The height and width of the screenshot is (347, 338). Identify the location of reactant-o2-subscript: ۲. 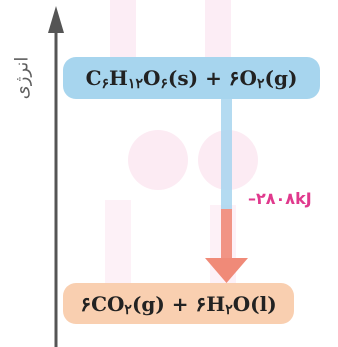
(260, 84).